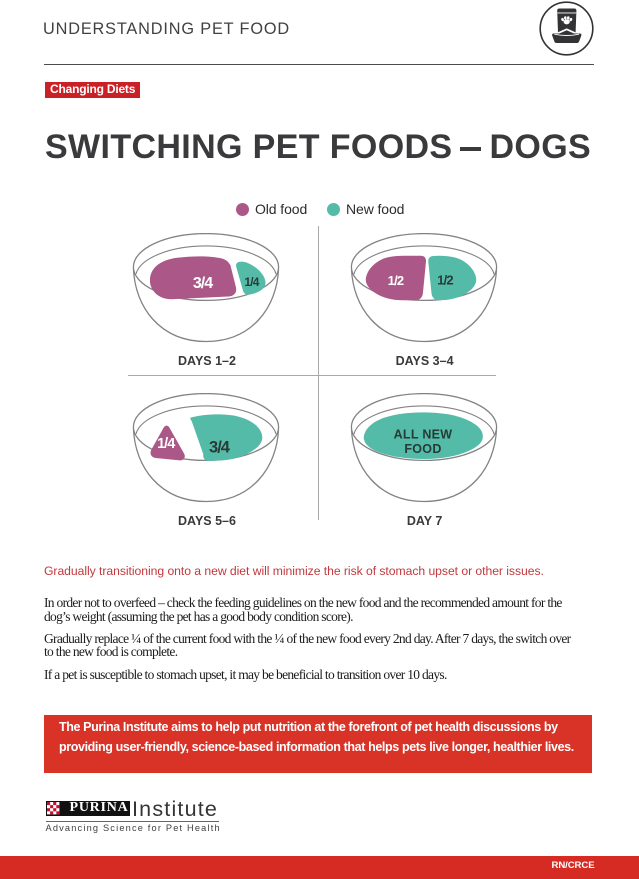 This screenshot has height=879, width=639. Describe the element at coordinates (422, 434) in the screenshot. I see `svg-text: ALL NEW` at that location.